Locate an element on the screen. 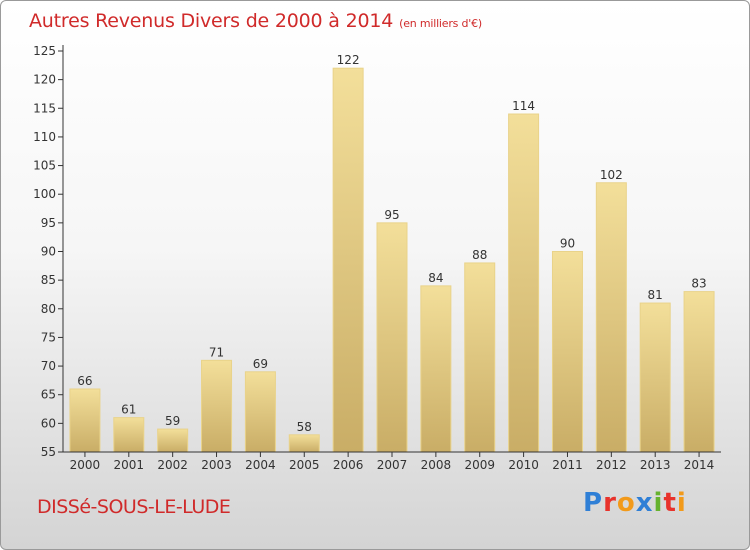 This screenshot has width=750, height=550. data-label: 58 is located at coordinates (304, 427).